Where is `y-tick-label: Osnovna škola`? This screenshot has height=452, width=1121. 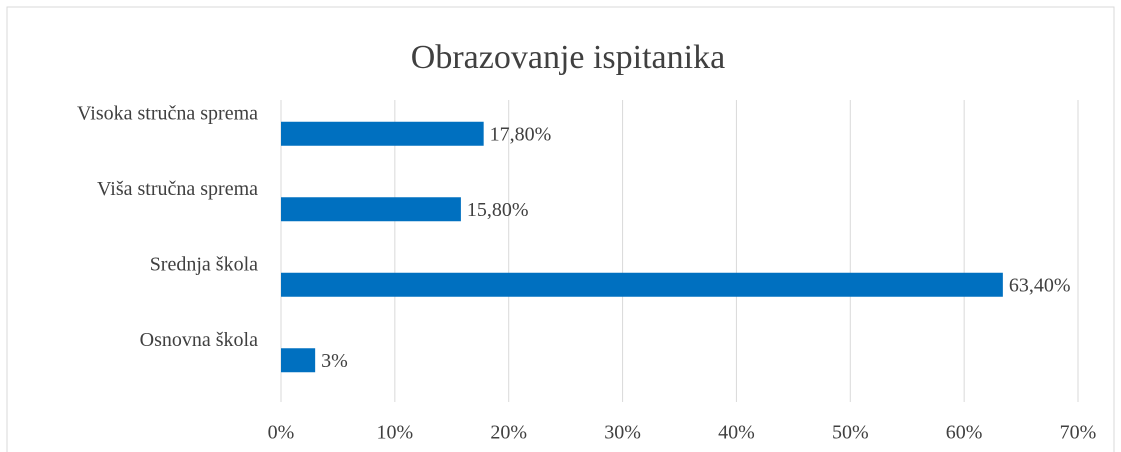 y-tick-label: Osnovna škola is located at coordinates (199, 340).